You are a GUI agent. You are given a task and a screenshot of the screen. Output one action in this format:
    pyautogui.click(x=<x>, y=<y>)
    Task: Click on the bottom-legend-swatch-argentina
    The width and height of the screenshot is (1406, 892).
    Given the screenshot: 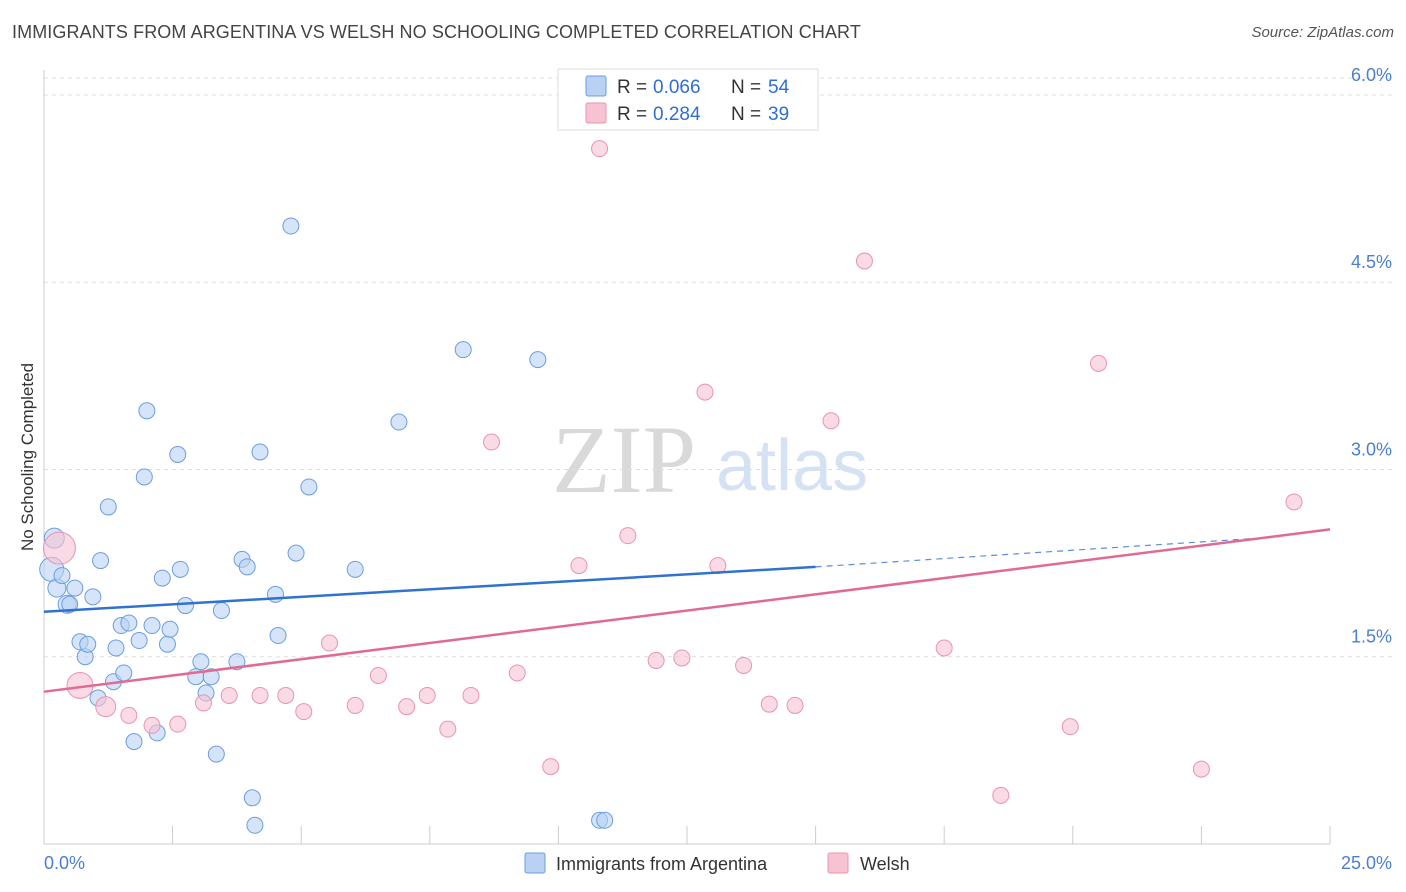 What is the action you would take?
    pyautogui.click(x=535, y=863)
    